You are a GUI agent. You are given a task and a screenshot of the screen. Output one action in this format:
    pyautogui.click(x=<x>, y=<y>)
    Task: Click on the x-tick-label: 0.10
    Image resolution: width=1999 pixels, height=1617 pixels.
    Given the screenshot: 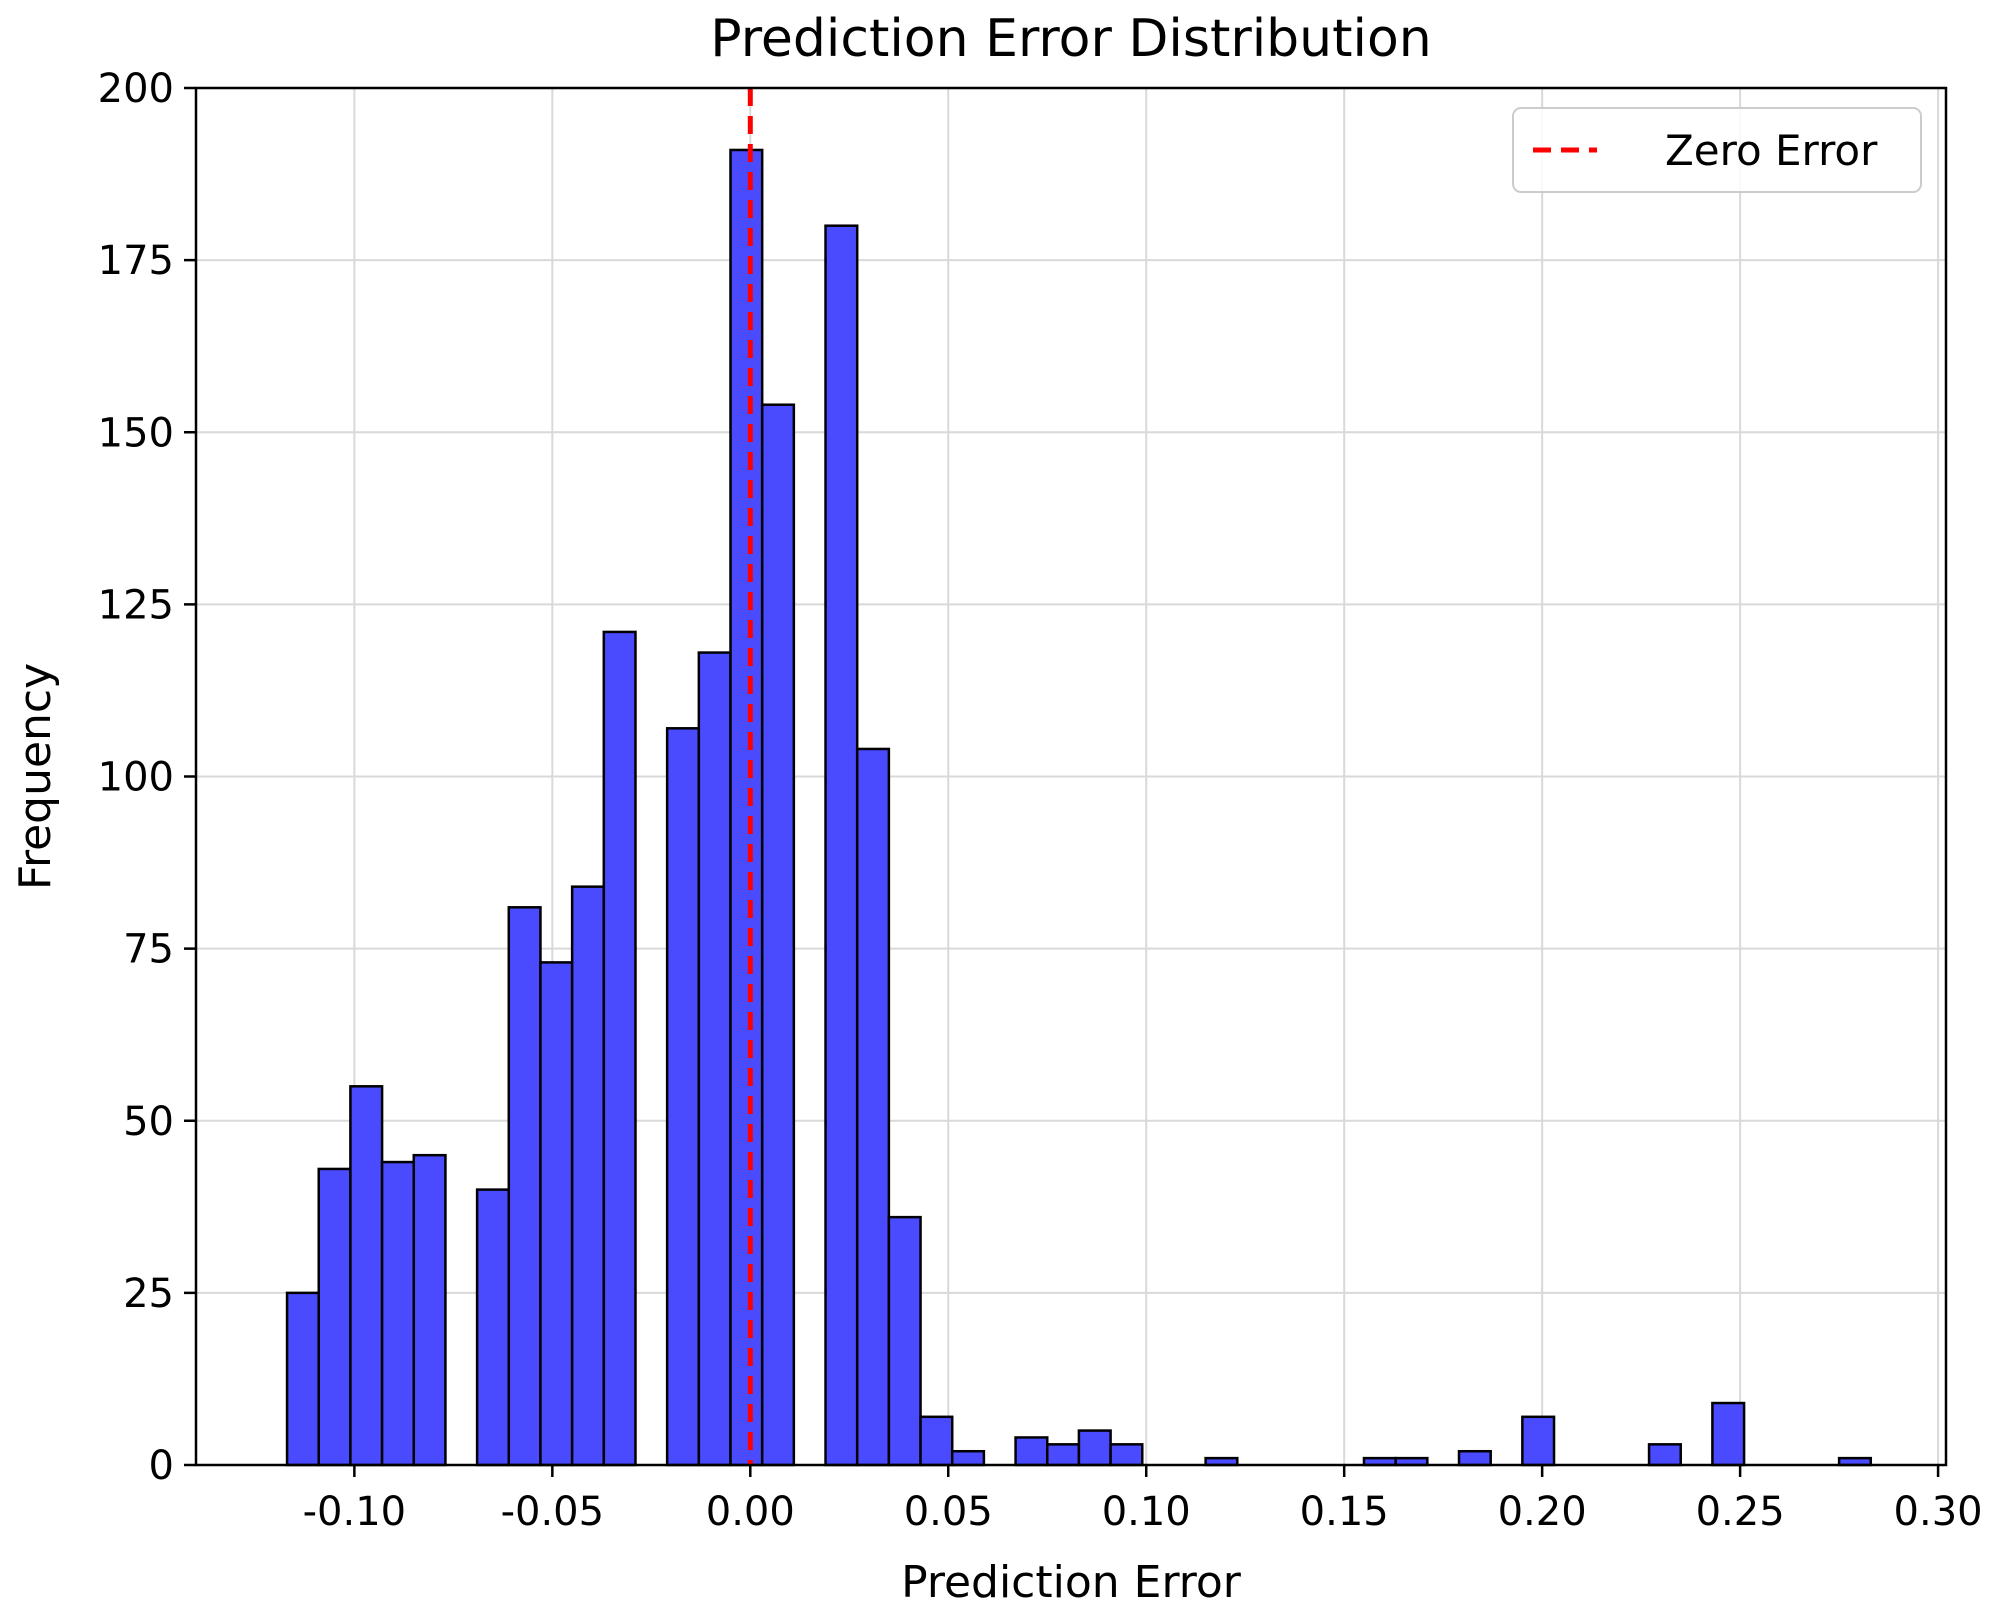 What is the action you would take?
    pyautogui.click(x=1146, y=1512)
    